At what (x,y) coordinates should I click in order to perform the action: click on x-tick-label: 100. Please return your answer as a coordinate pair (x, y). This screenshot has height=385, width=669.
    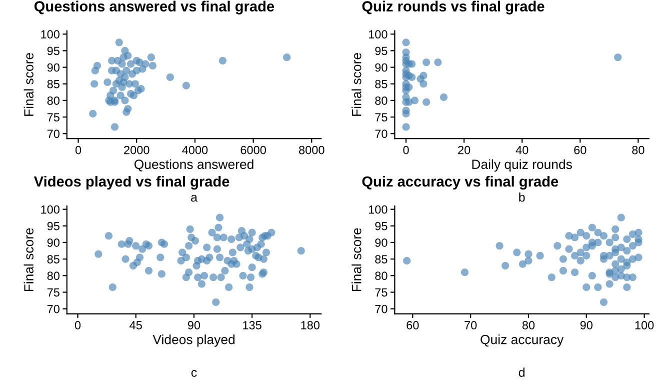
    Looking at the image, I should click on (644, 325).